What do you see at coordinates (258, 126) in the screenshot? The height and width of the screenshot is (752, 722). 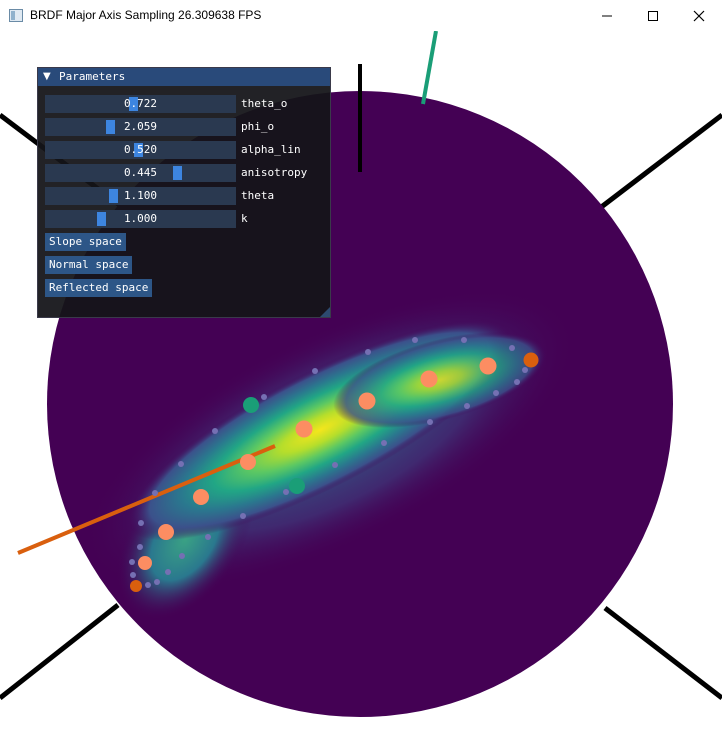 I see `slider-label: phi_o` at bounding box center [258, 126].